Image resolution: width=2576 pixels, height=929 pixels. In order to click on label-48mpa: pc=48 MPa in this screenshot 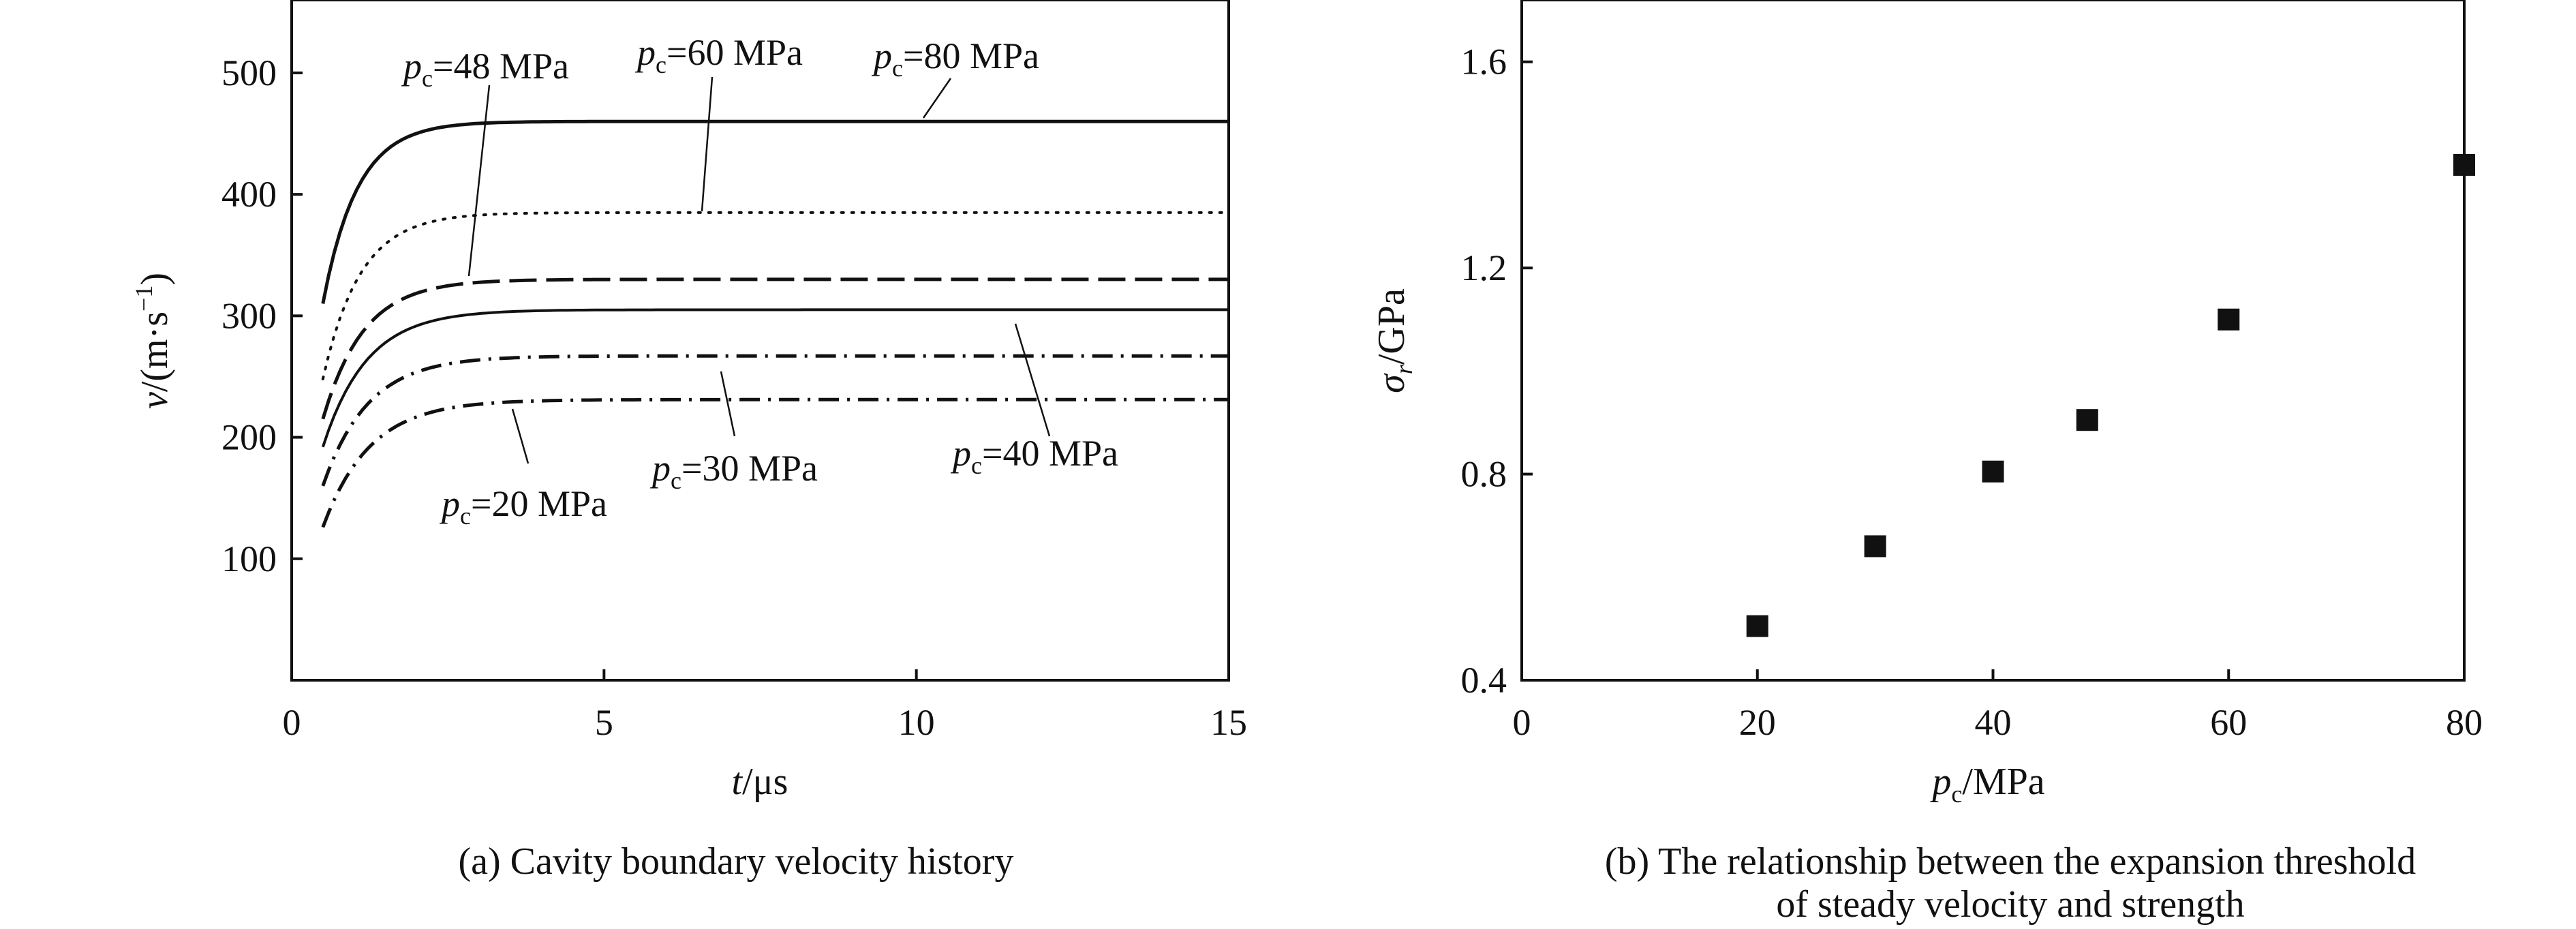, I will do `click(485, 69)`.